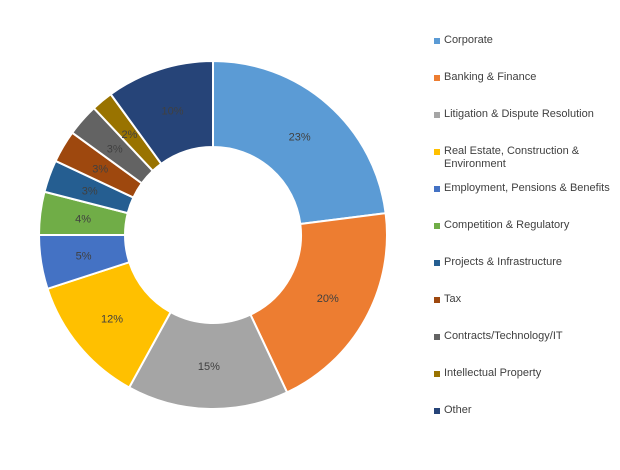 This screenshot has height=470, width=620. Describe the element at coordinates (83, 220) in the screenshot. I see `slice-data-label: 4%` at that location.